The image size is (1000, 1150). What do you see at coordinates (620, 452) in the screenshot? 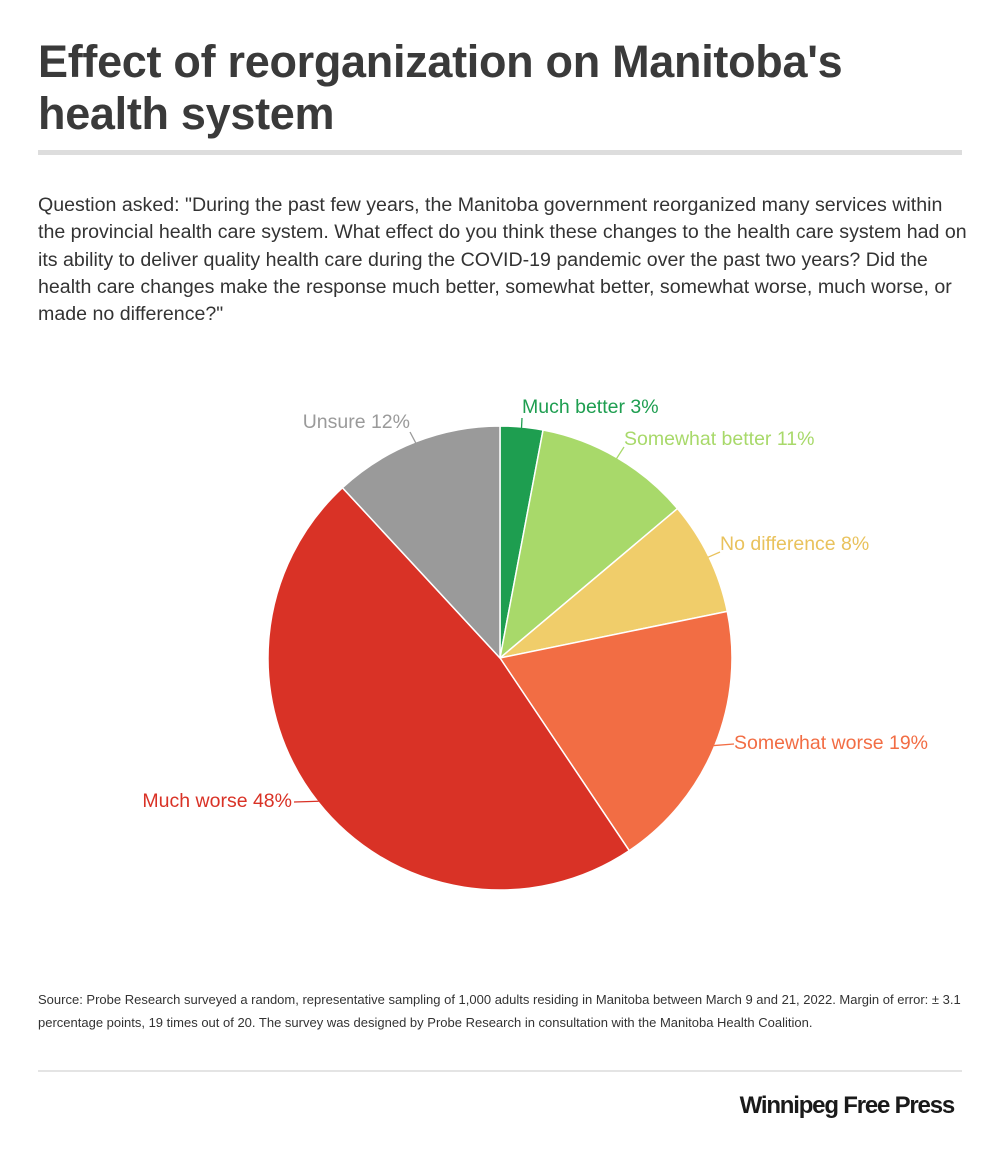
I see `leader-line-somewhat-better` at bounding box center [620, 452].